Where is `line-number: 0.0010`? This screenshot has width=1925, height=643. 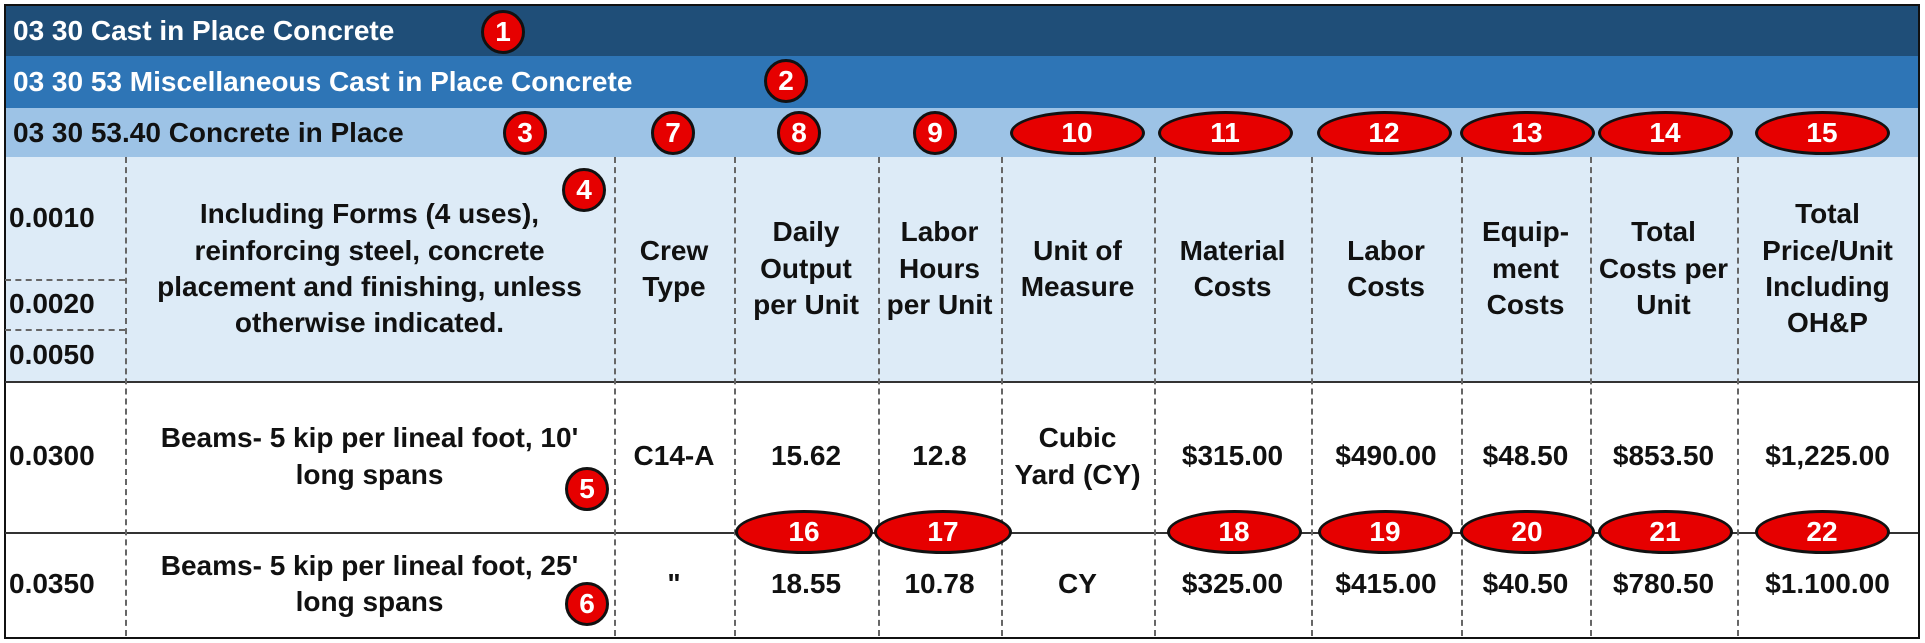 line-number: 0.0010 is located at coordinates (52, 217).